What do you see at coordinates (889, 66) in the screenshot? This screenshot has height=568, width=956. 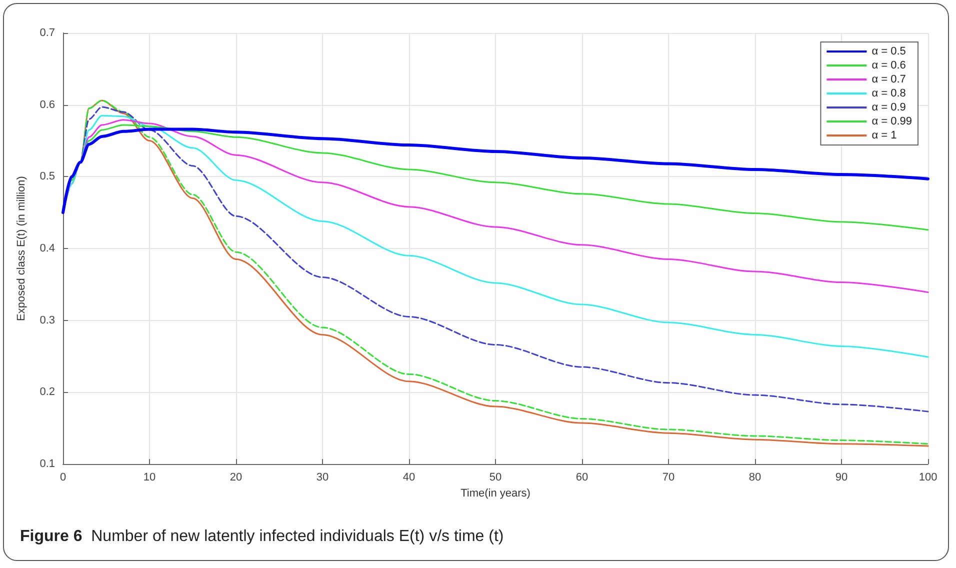 I see `legend-label: α = 0.6` at bounding box center [889, 66].